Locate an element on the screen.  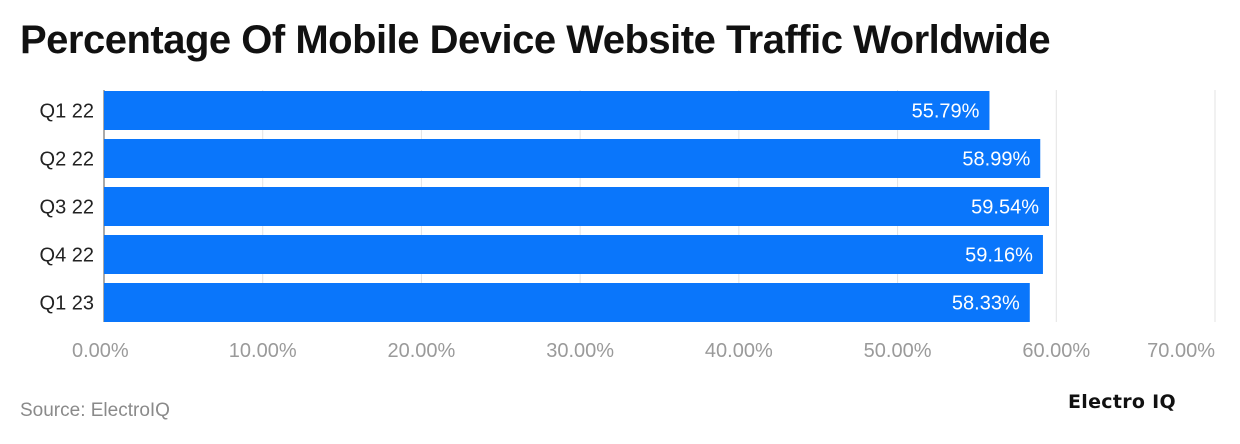
category-label: Q3 22 is located at coordinates (67, 208).